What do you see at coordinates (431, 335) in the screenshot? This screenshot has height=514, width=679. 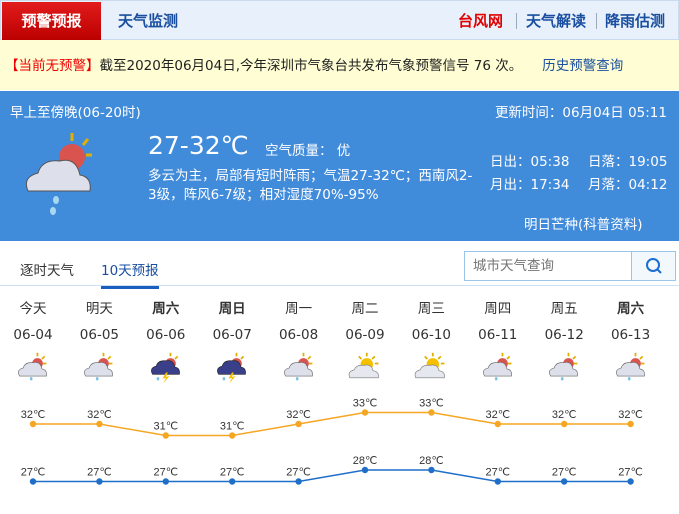 I see `date-label: 06-10` at bounding box center [431, 335].